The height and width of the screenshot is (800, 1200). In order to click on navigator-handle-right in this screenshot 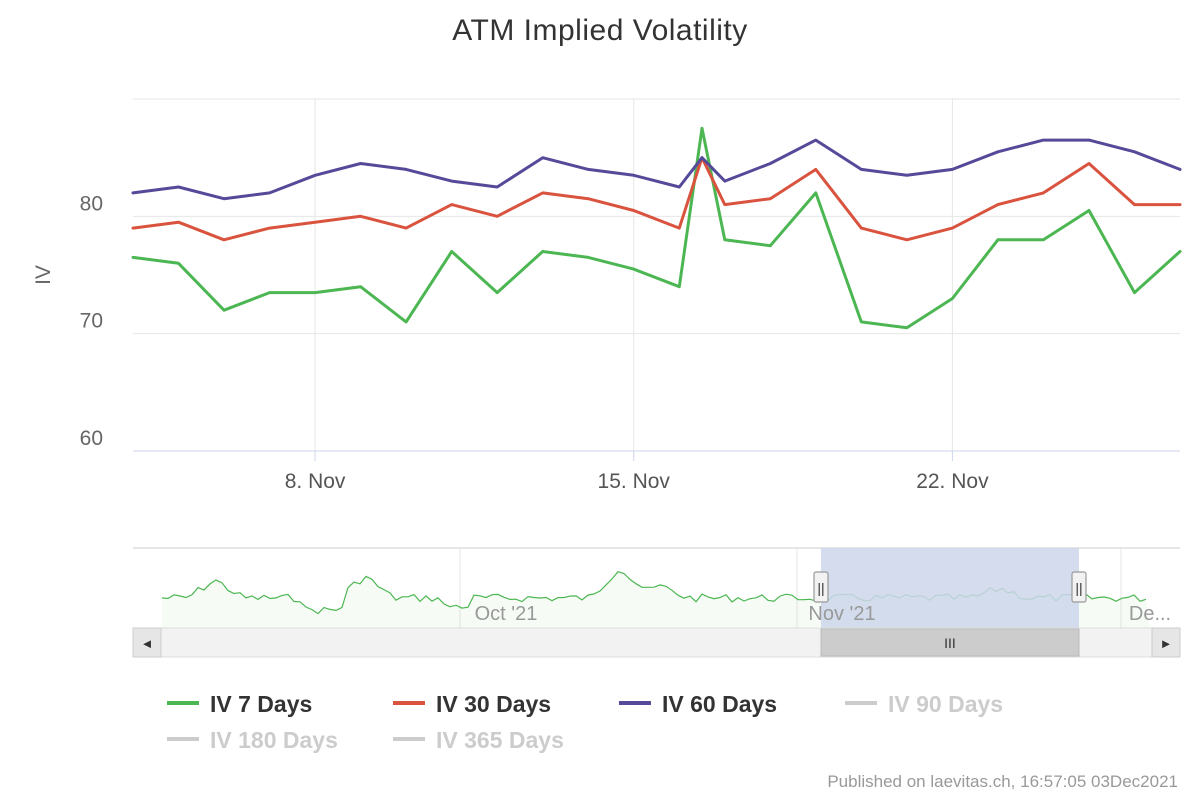, I will do `click(1079, 587)`.